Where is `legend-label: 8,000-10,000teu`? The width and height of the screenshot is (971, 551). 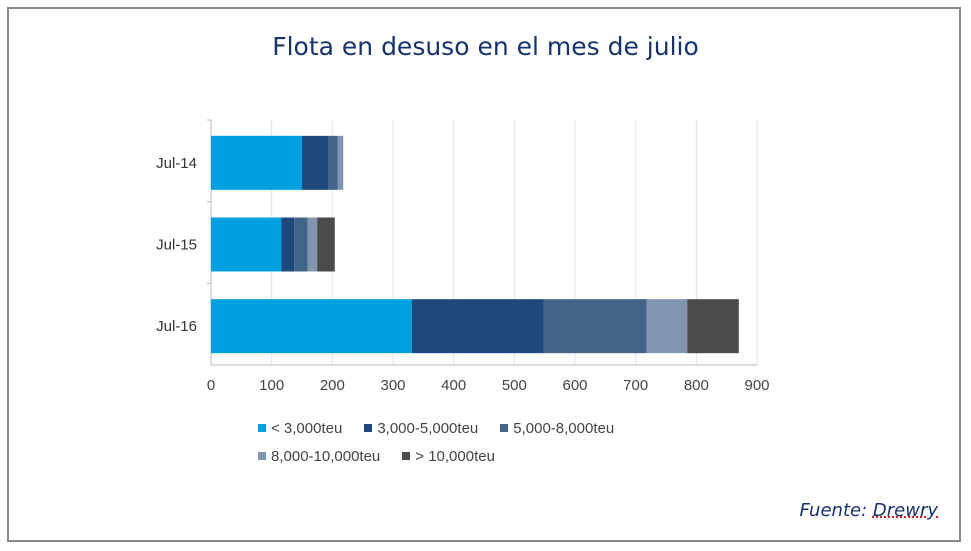
legend-label: 8,000-10,000teu is located at coordinates (326, 456).